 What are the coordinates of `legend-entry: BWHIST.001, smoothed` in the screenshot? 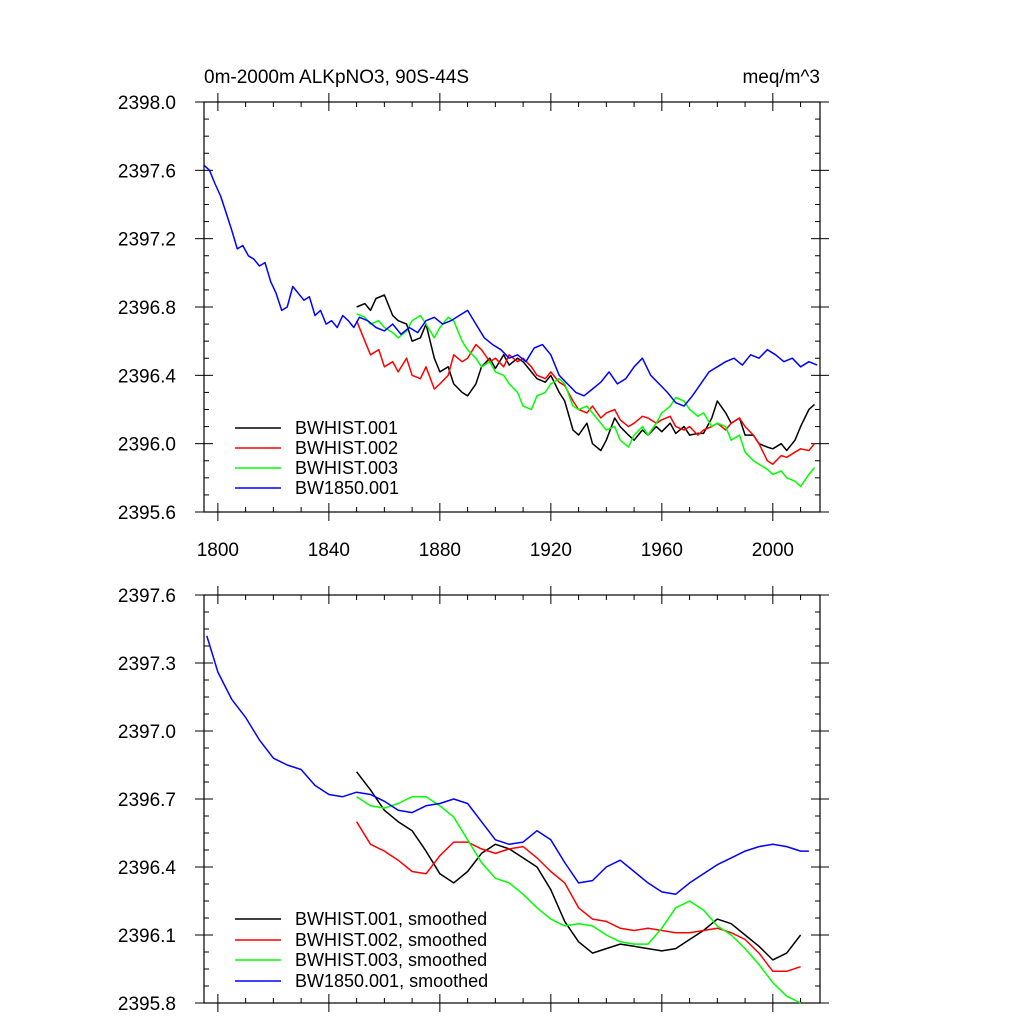 It's located at (361, 919).